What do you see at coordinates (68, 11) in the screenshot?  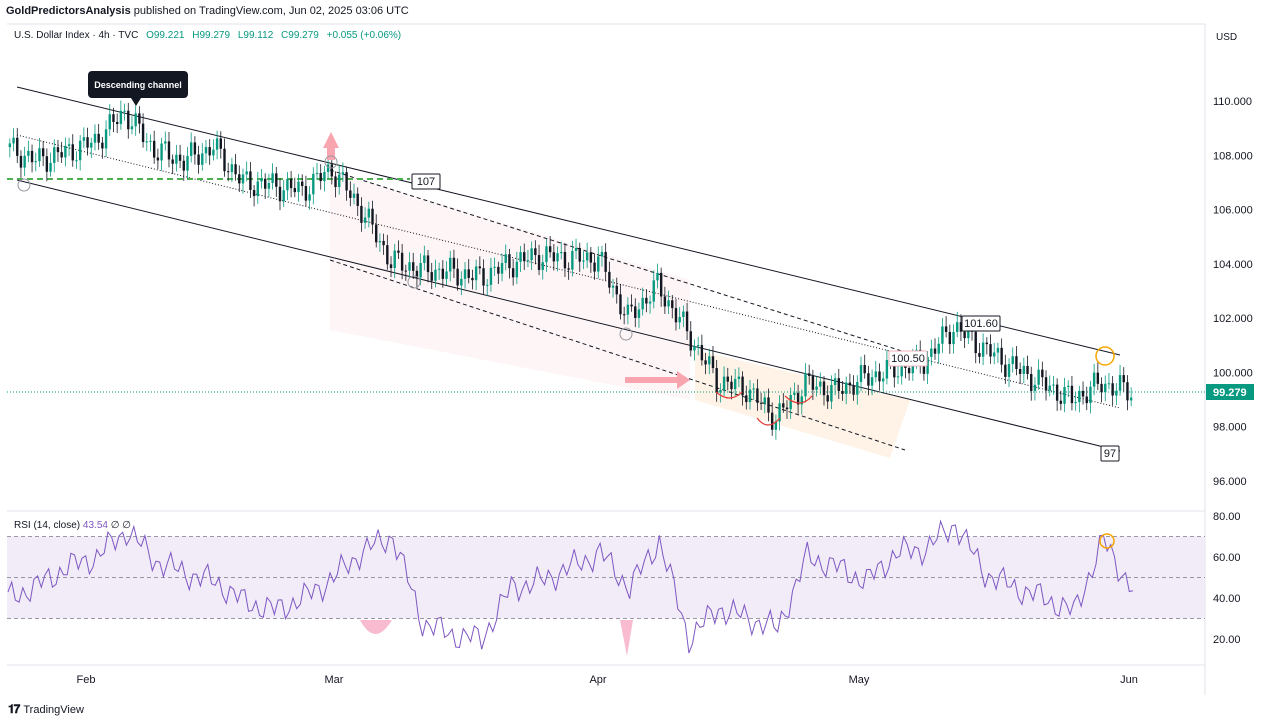 I see `author-name: GoldPredictorsAnalysis` at bounding box center [68, 11].